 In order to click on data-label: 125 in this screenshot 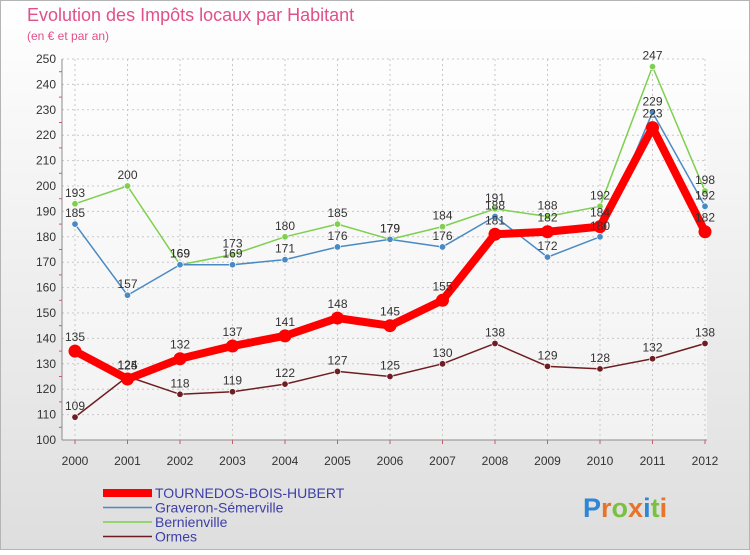, I will do `click(127, 366)`.